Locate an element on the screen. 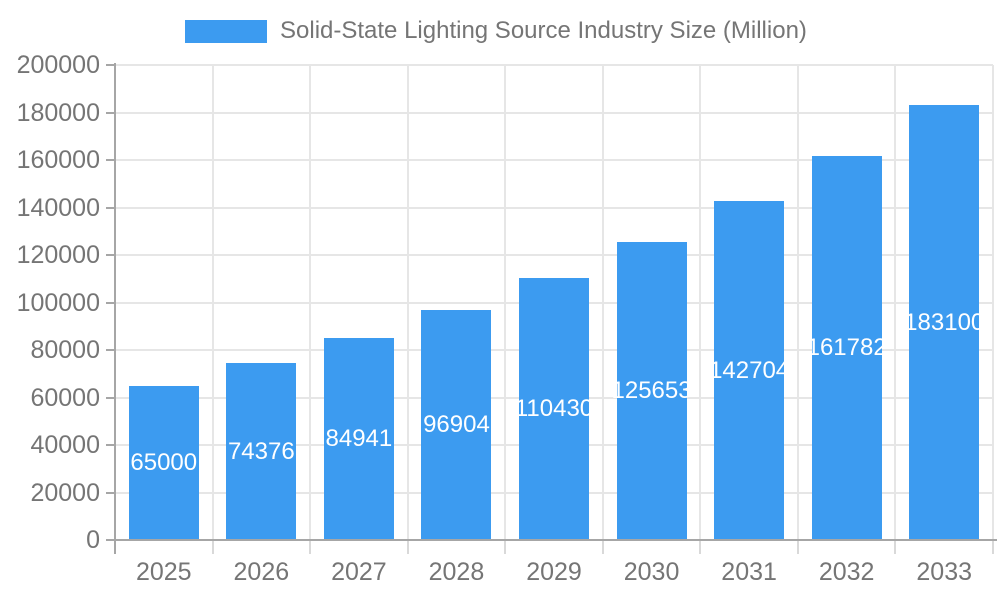 The image size is (1000, 600). y-axis-label: 20000 is located at coordinates (65, 492).